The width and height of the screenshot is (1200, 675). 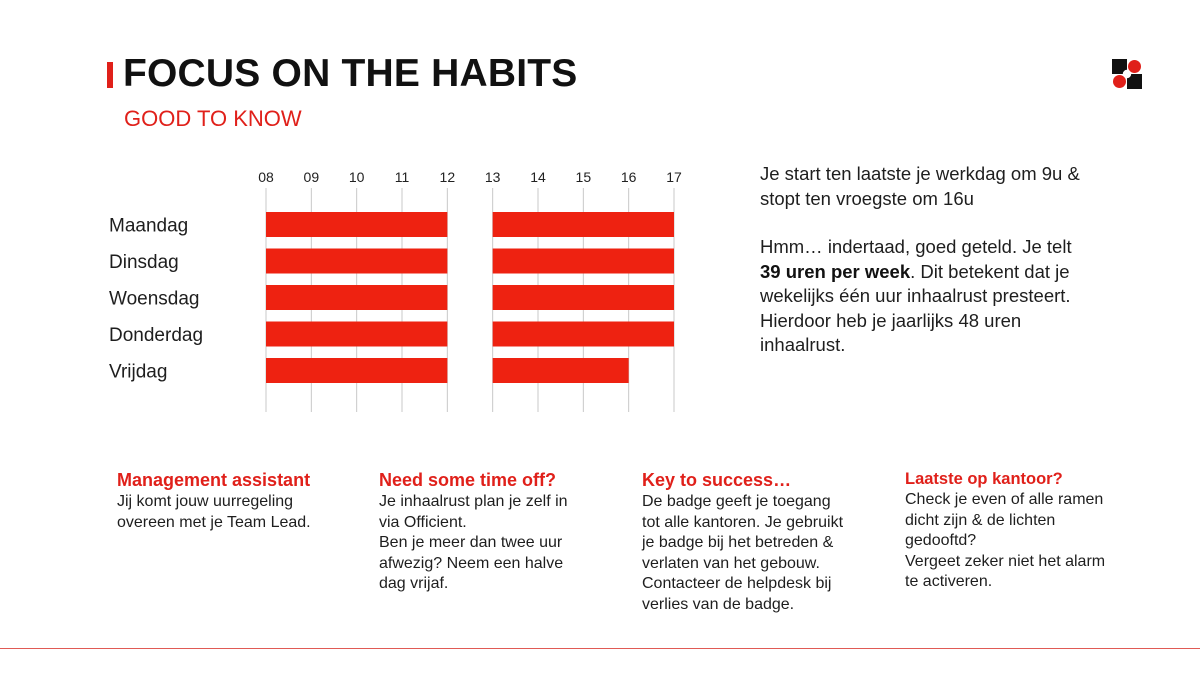 What do you see at coordinates (600, 648) in the screenshot?
I see `footer-divider` at bounding box center [600, 648].